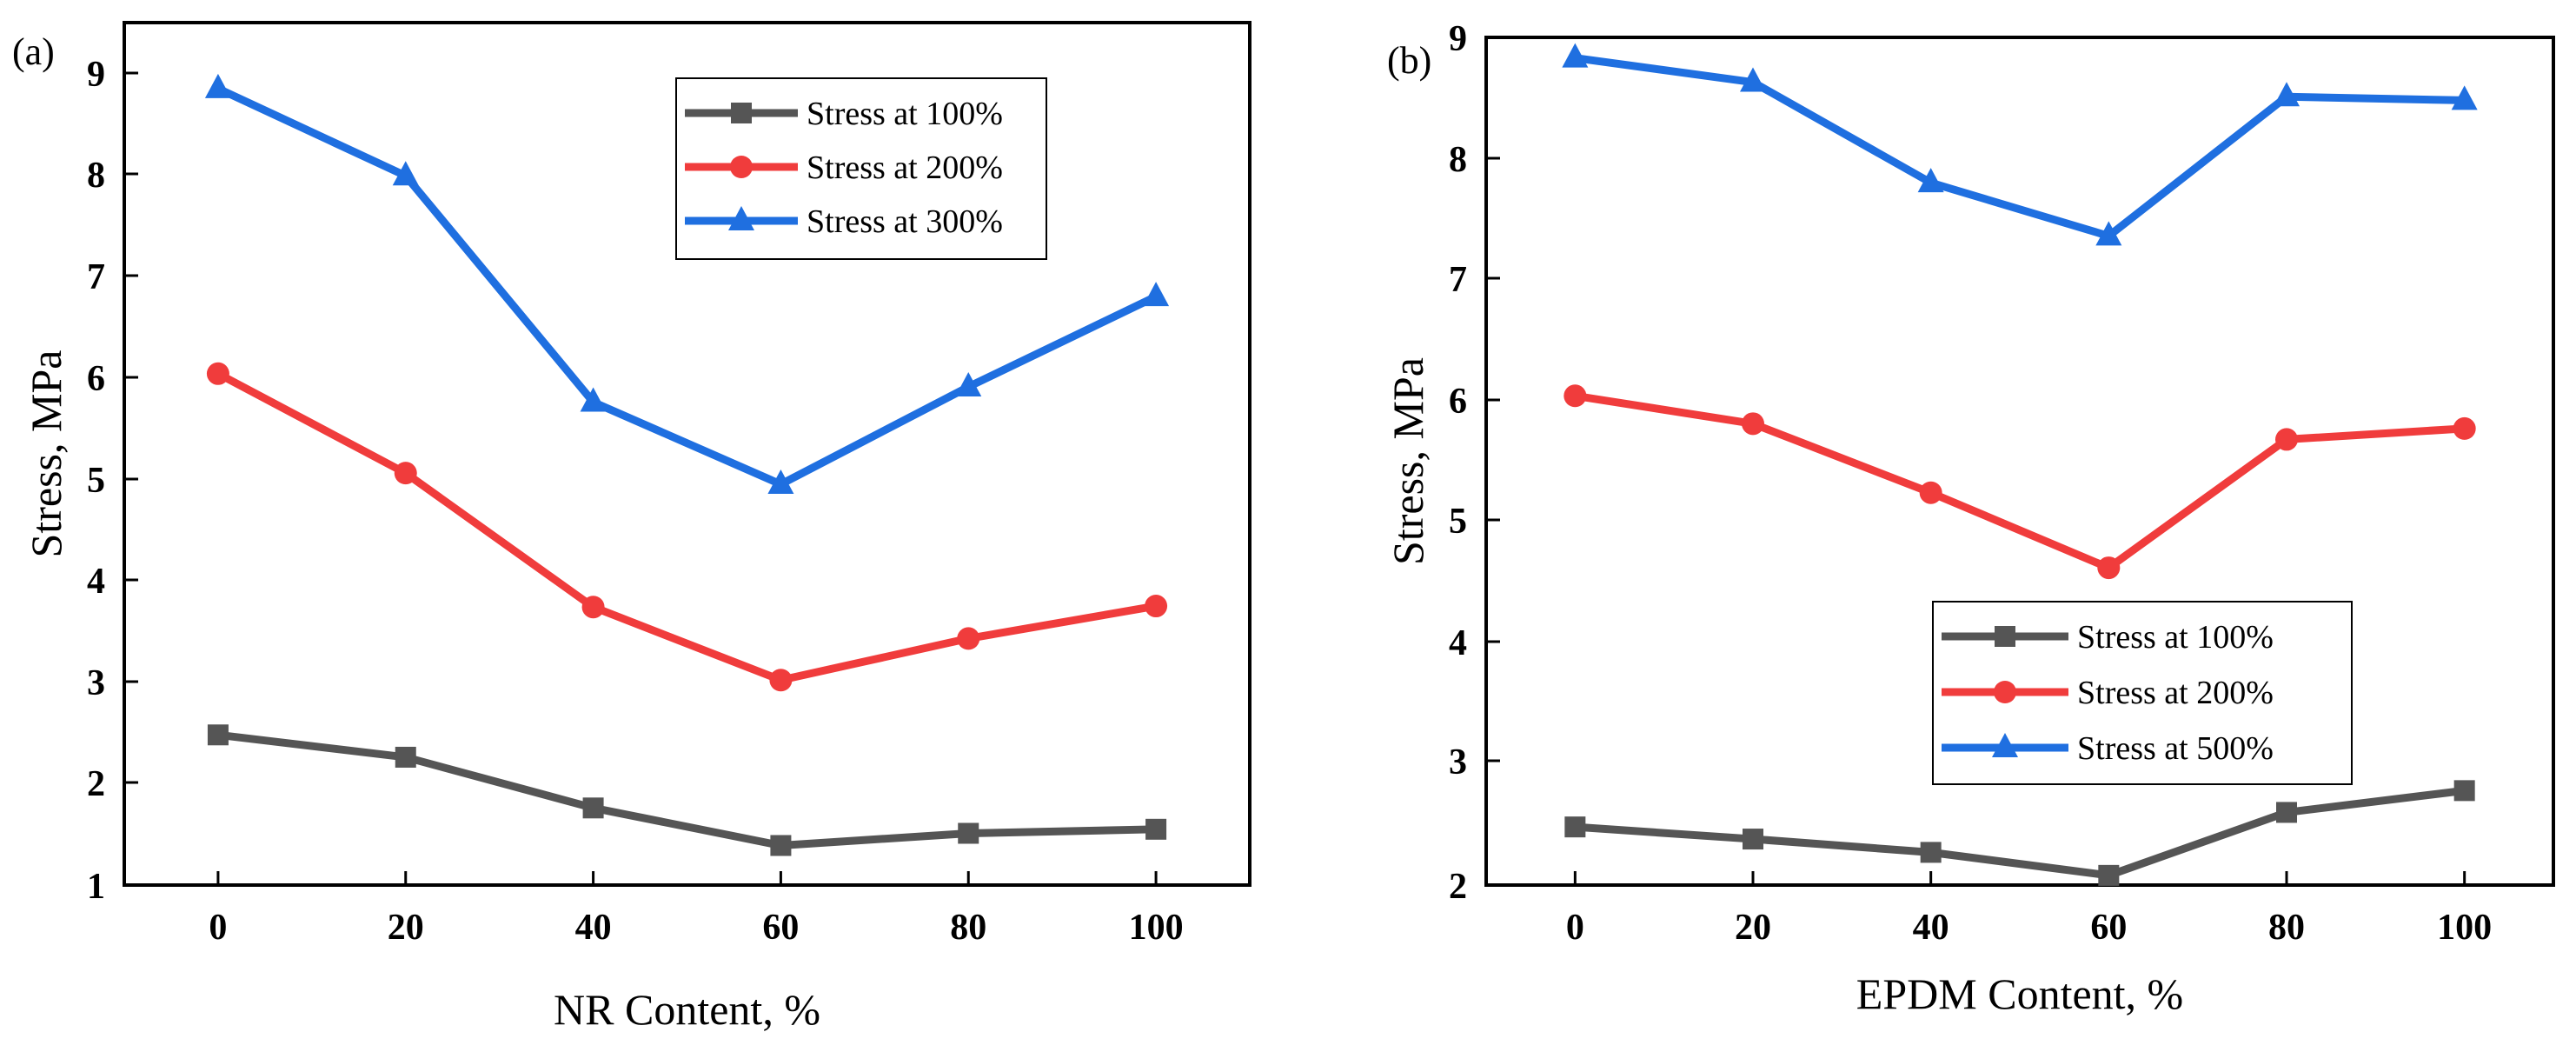  What do you see at coordinates (905, 221) in the screenshot?
I see `legend-label: Stress at 300%` at bounding box center [905, 221].